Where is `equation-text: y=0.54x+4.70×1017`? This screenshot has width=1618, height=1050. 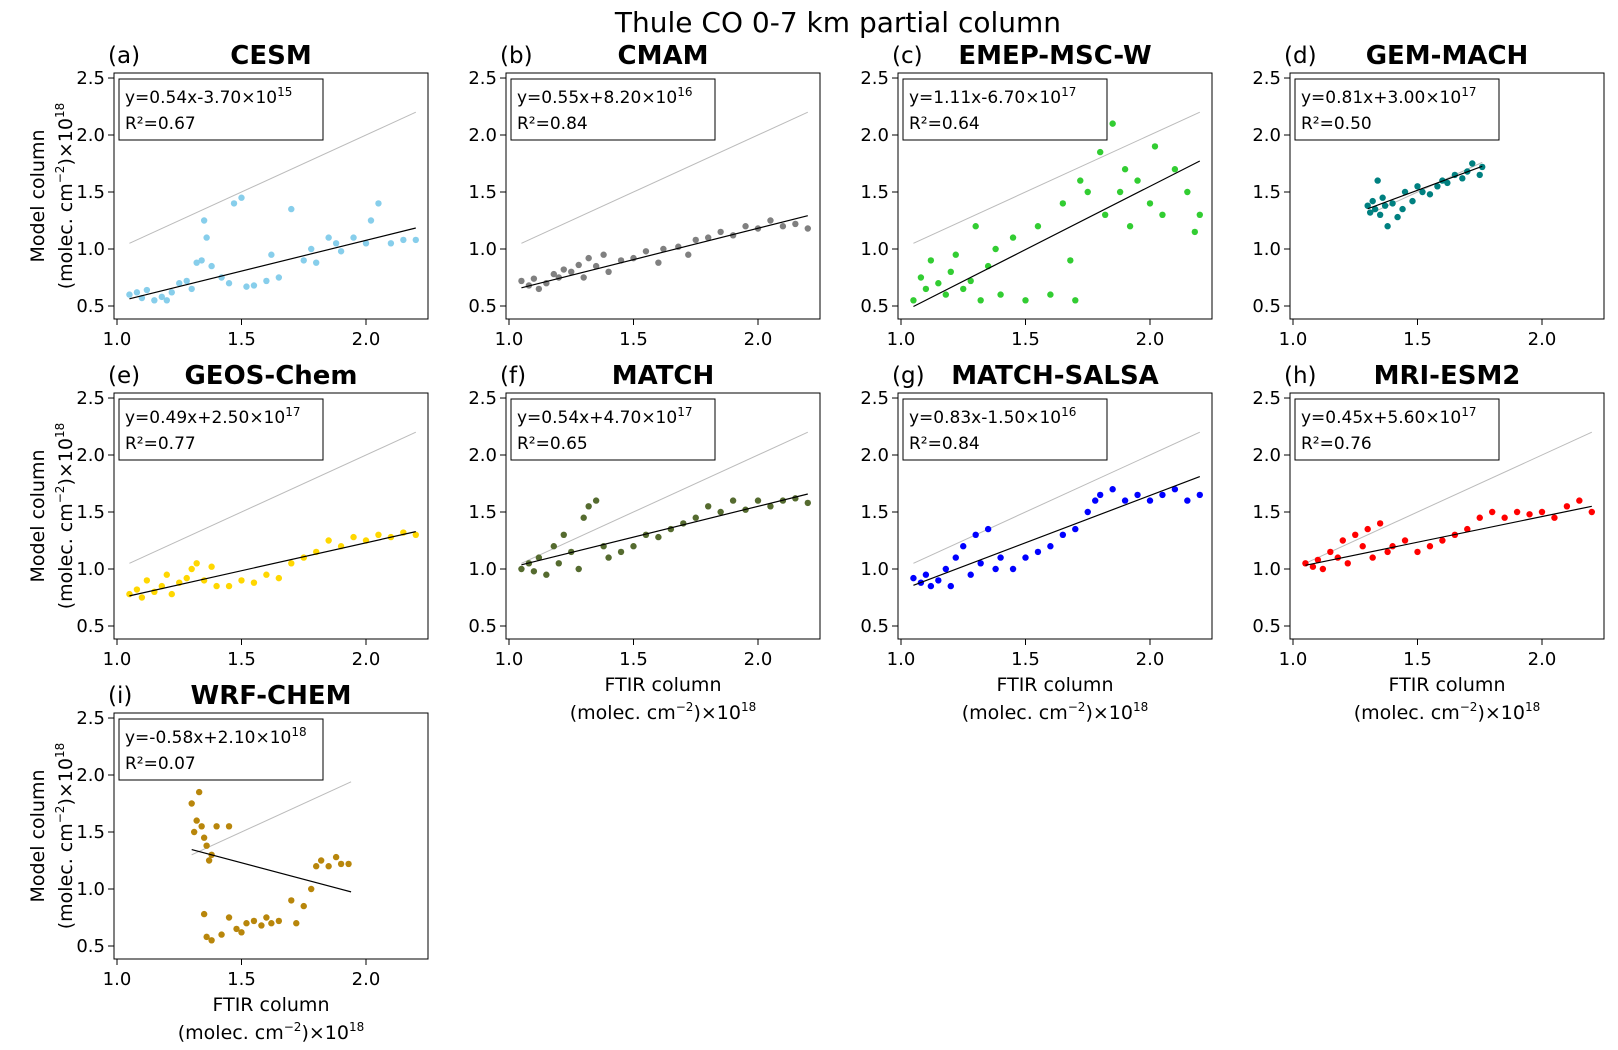 equation-text: y=0.54x+4.70×1017 is located at coordinates (604, 416).